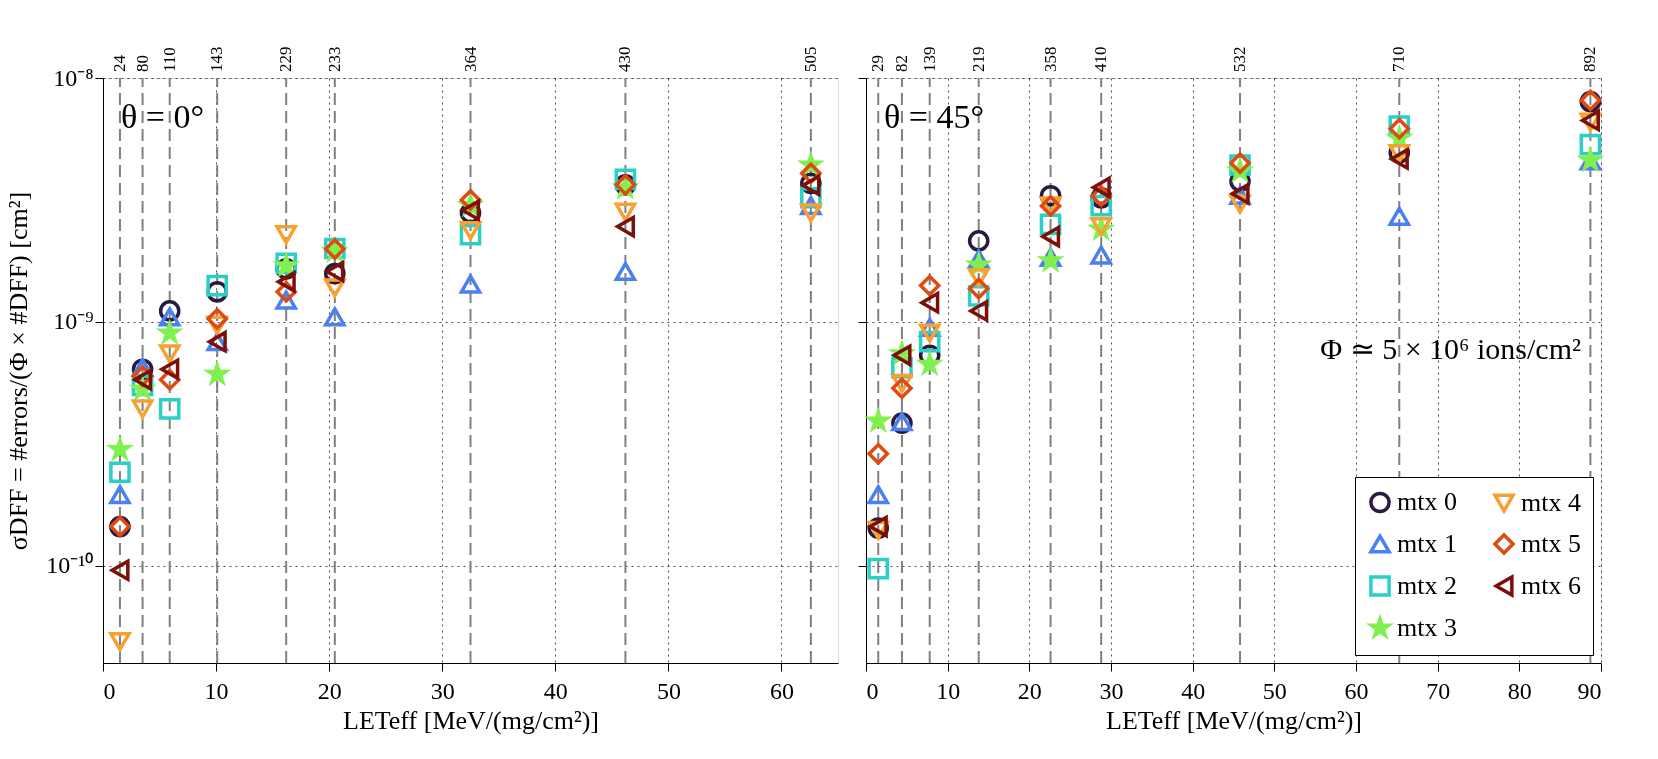  I want to click on annotation: 358, so click(1050, 59).